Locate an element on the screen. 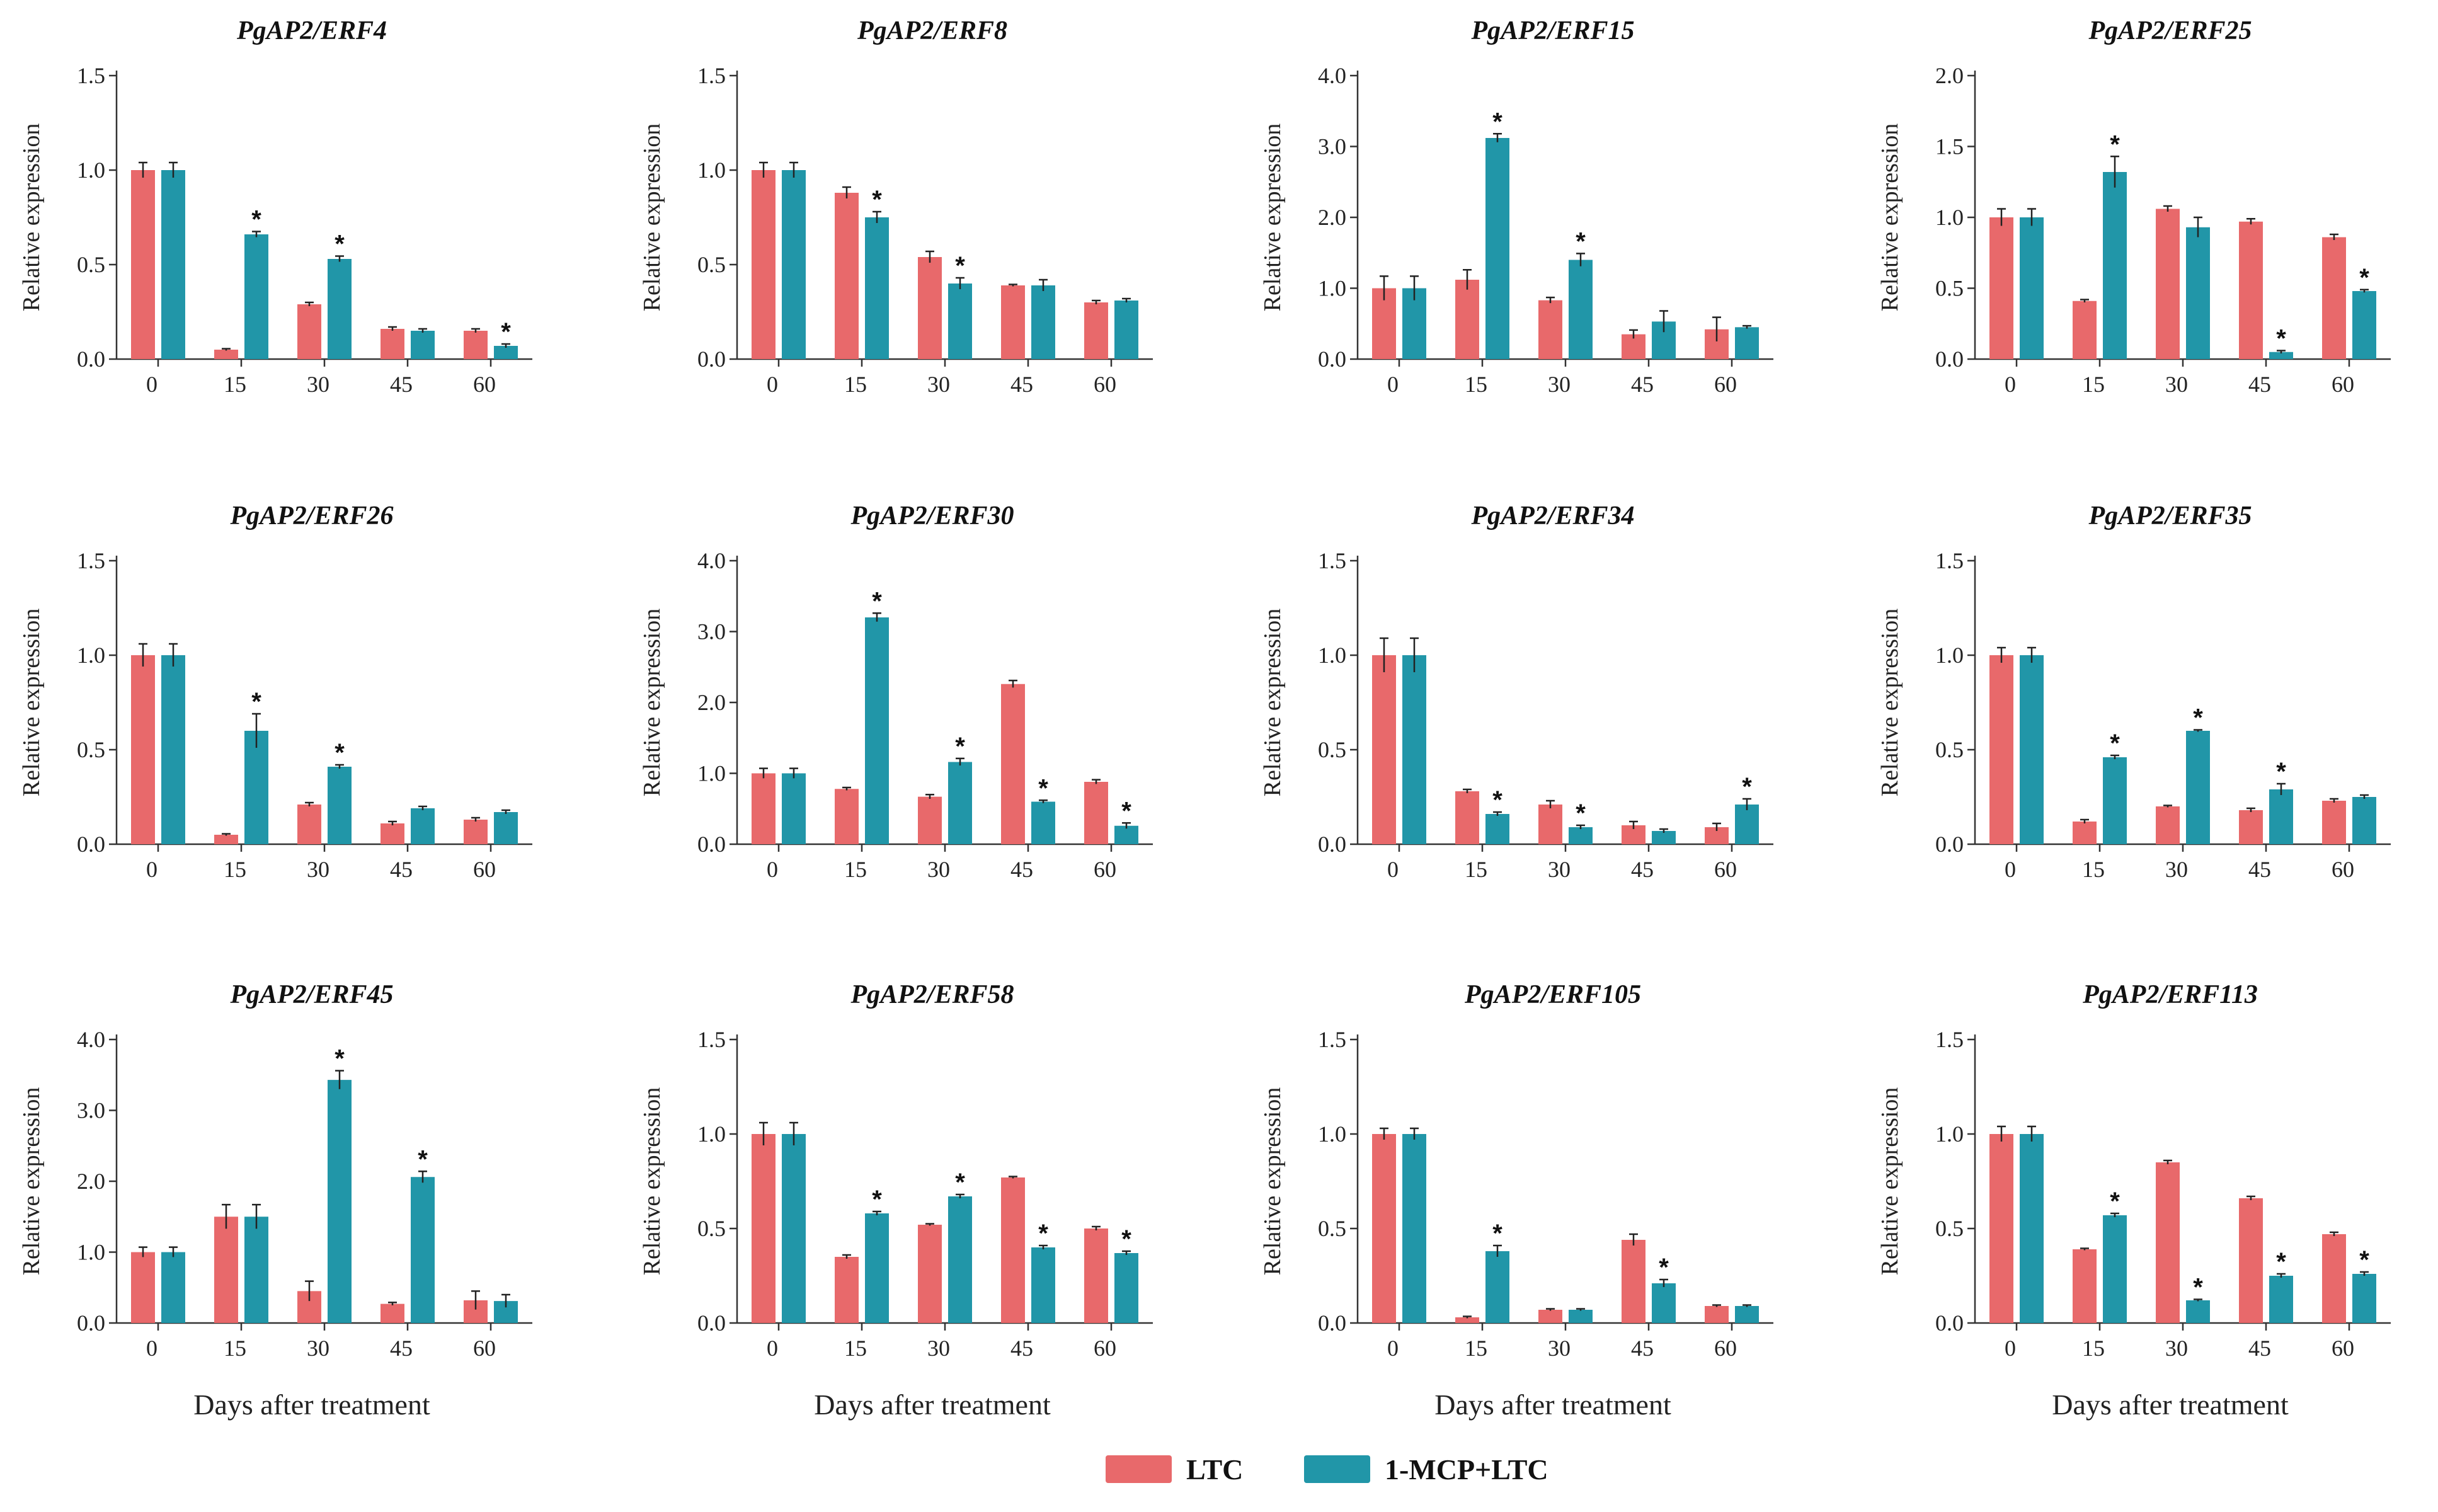 The height and width of the screenshot is (1512, 2438). legend: LTC 1-MCP+LTC is located at coordinates (1327, 1469).